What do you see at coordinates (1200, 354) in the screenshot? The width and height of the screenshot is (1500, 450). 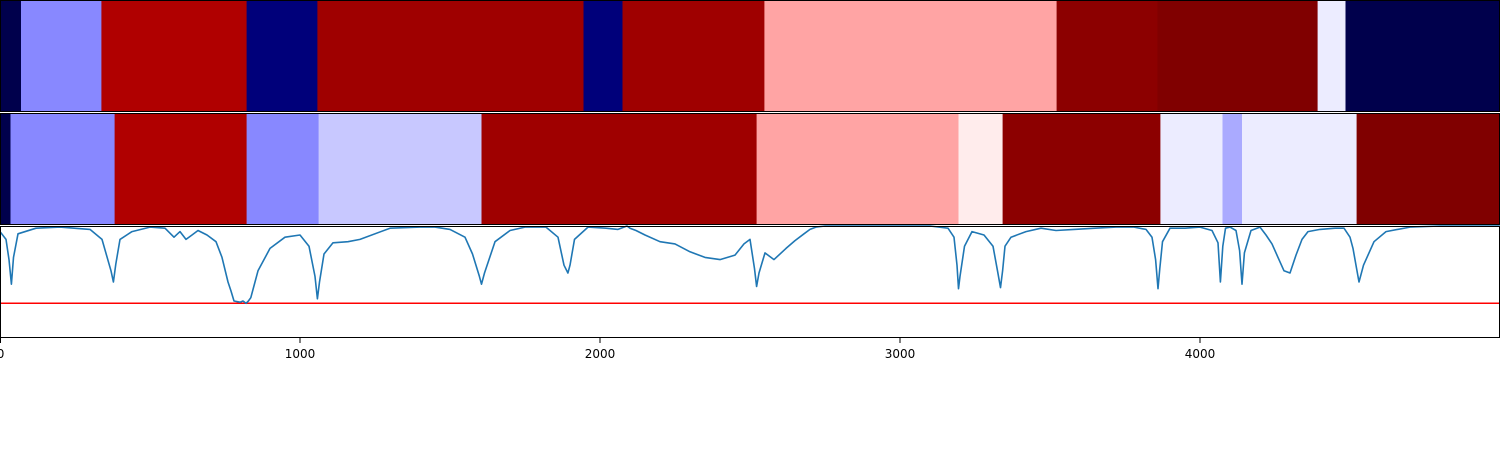 I see `x-tick-label: 4000` at bounding box center [1200, 354].